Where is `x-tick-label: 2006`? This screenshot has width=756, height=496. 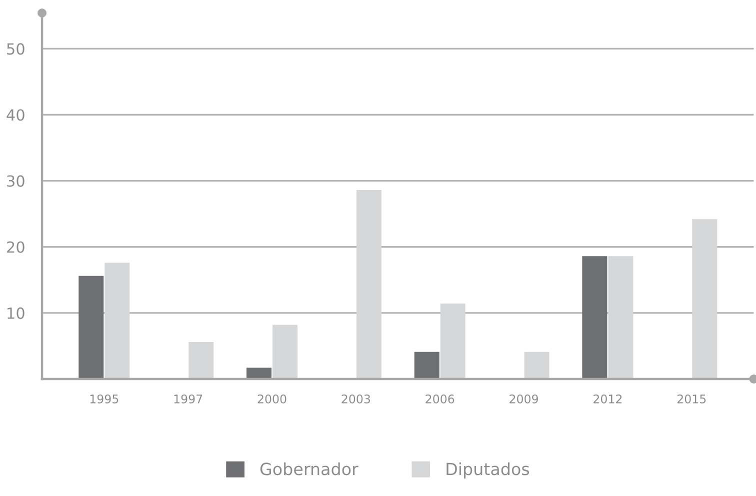 x-tick-label: 2006 is located at coordinates (440, 399).